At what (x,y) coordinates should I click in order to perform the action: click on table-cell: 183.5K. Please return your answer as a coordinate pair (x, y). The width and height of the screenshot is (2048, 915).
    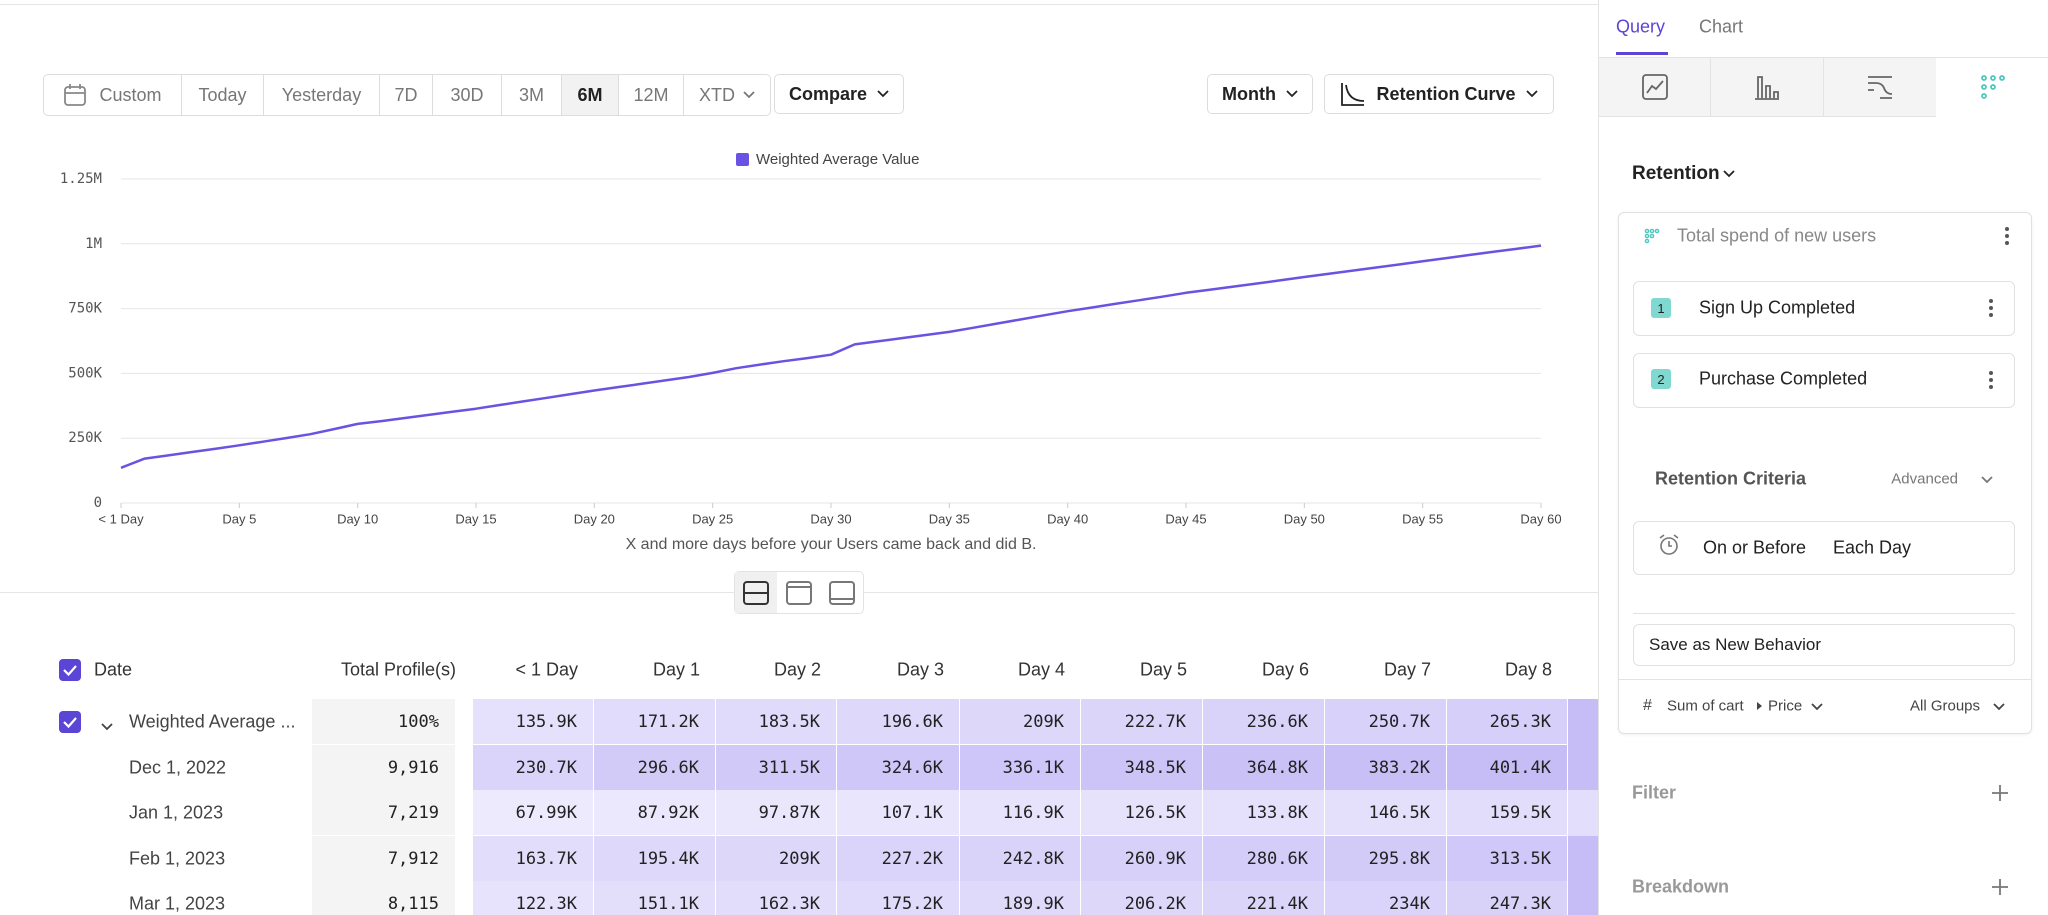
    Looking at the image, I should click on (776, 722).